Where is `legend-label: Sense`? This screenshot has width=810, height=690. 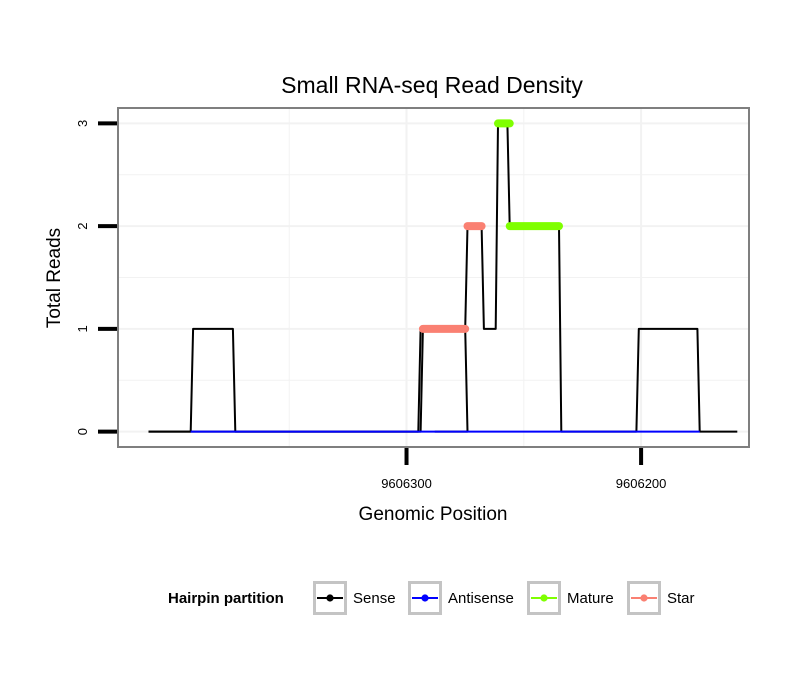 legend-label: Sense is located at coordinates (374, 598).